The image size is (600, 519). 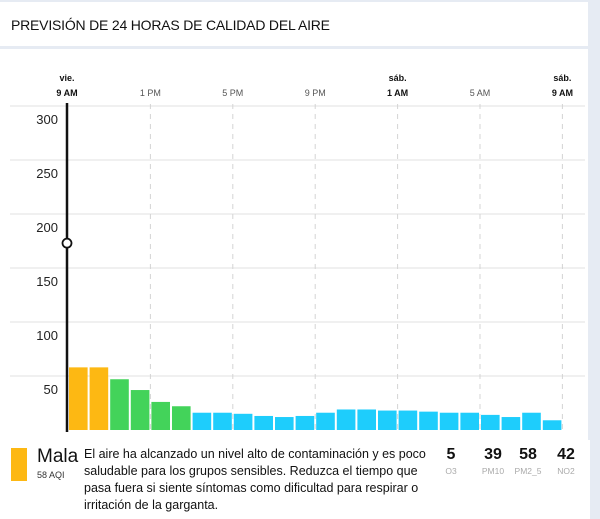 I want to click on x-tick-time: 5 PM, so click(x=232, y=93).